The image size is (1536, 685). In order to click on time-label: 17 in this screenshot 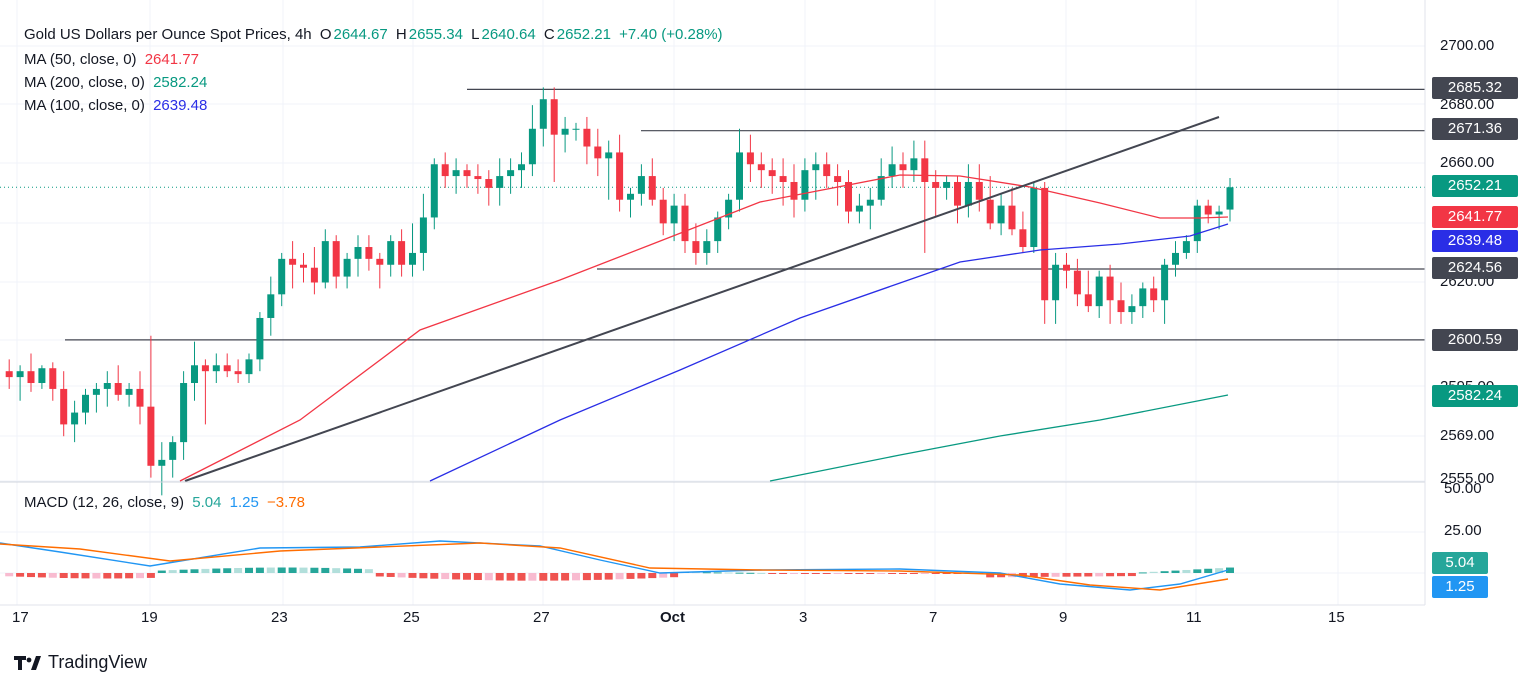, I will do `click(20, 617)`.